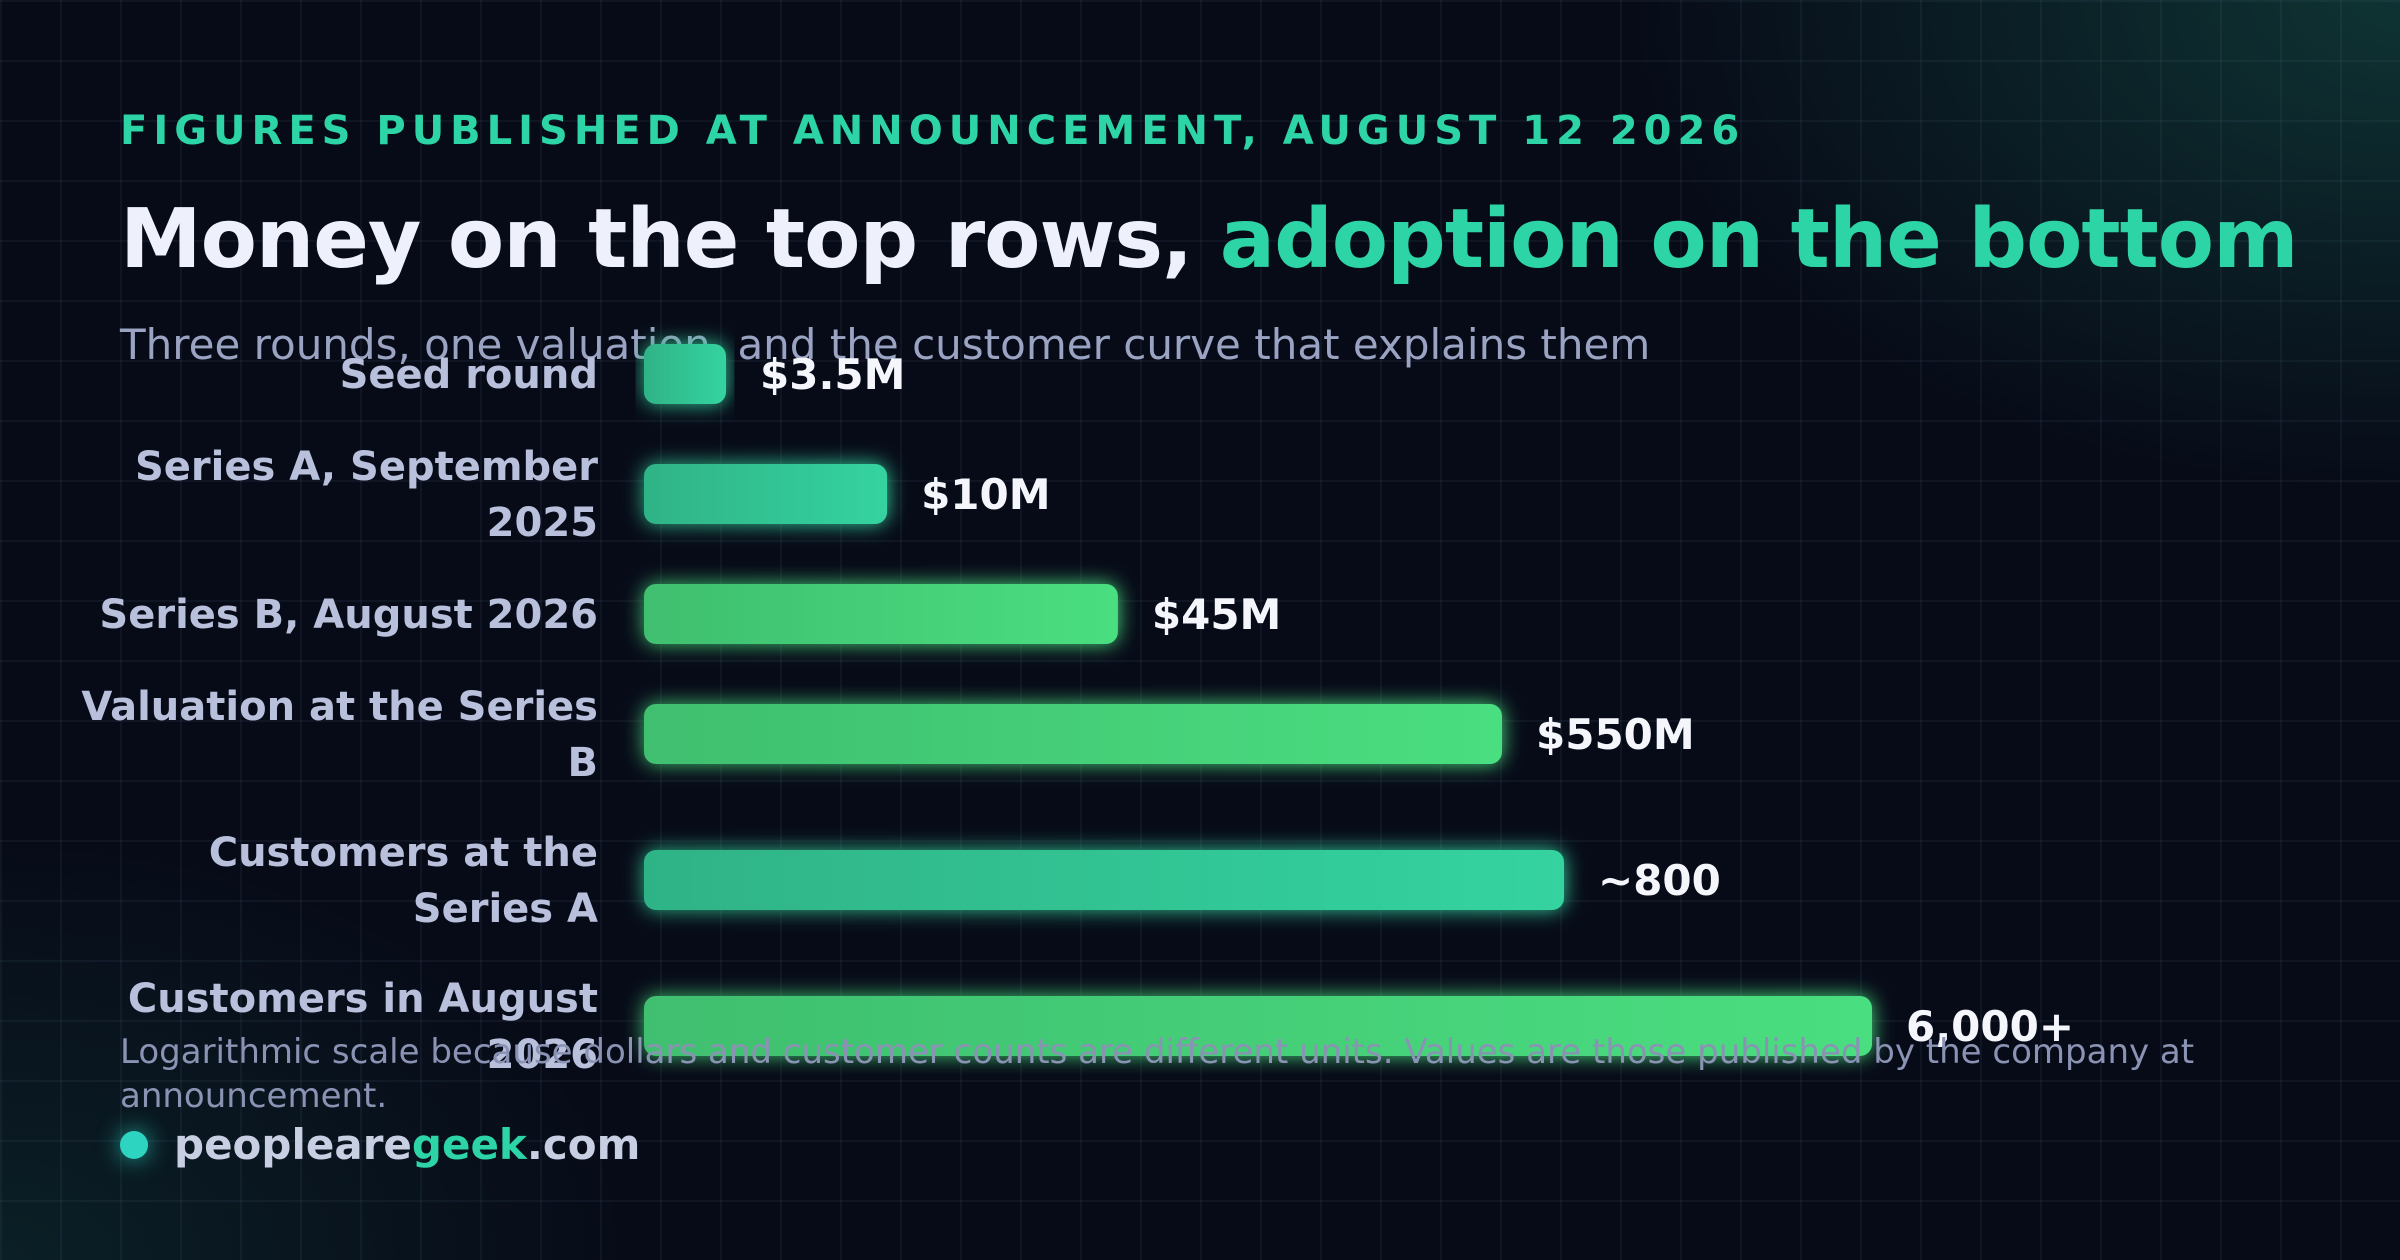  I want to click on brand: peopleare geek .com, so click(380, 1144).